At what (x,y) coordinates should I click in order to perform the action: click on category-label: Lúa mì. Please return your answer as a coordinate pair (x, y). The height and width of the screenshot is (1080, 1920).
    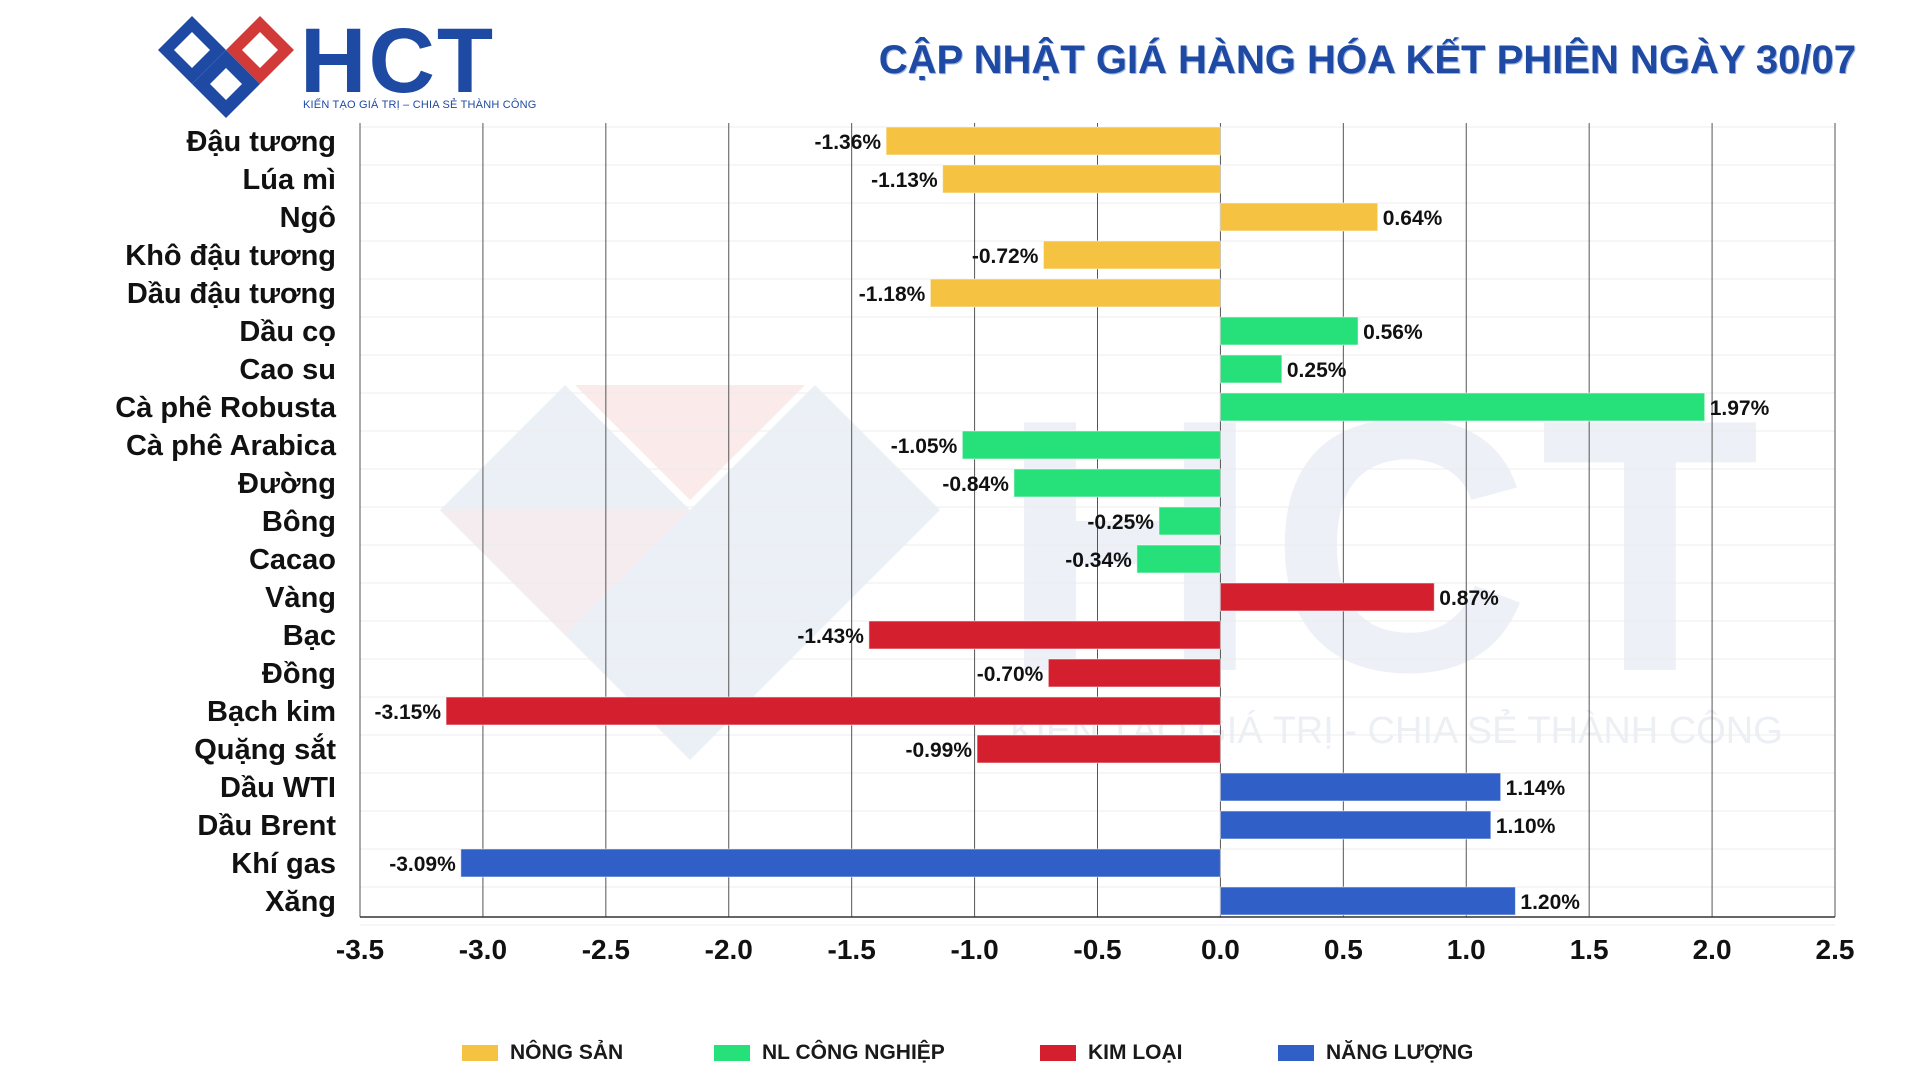
    Looking at the image, I should click on (289, 180).